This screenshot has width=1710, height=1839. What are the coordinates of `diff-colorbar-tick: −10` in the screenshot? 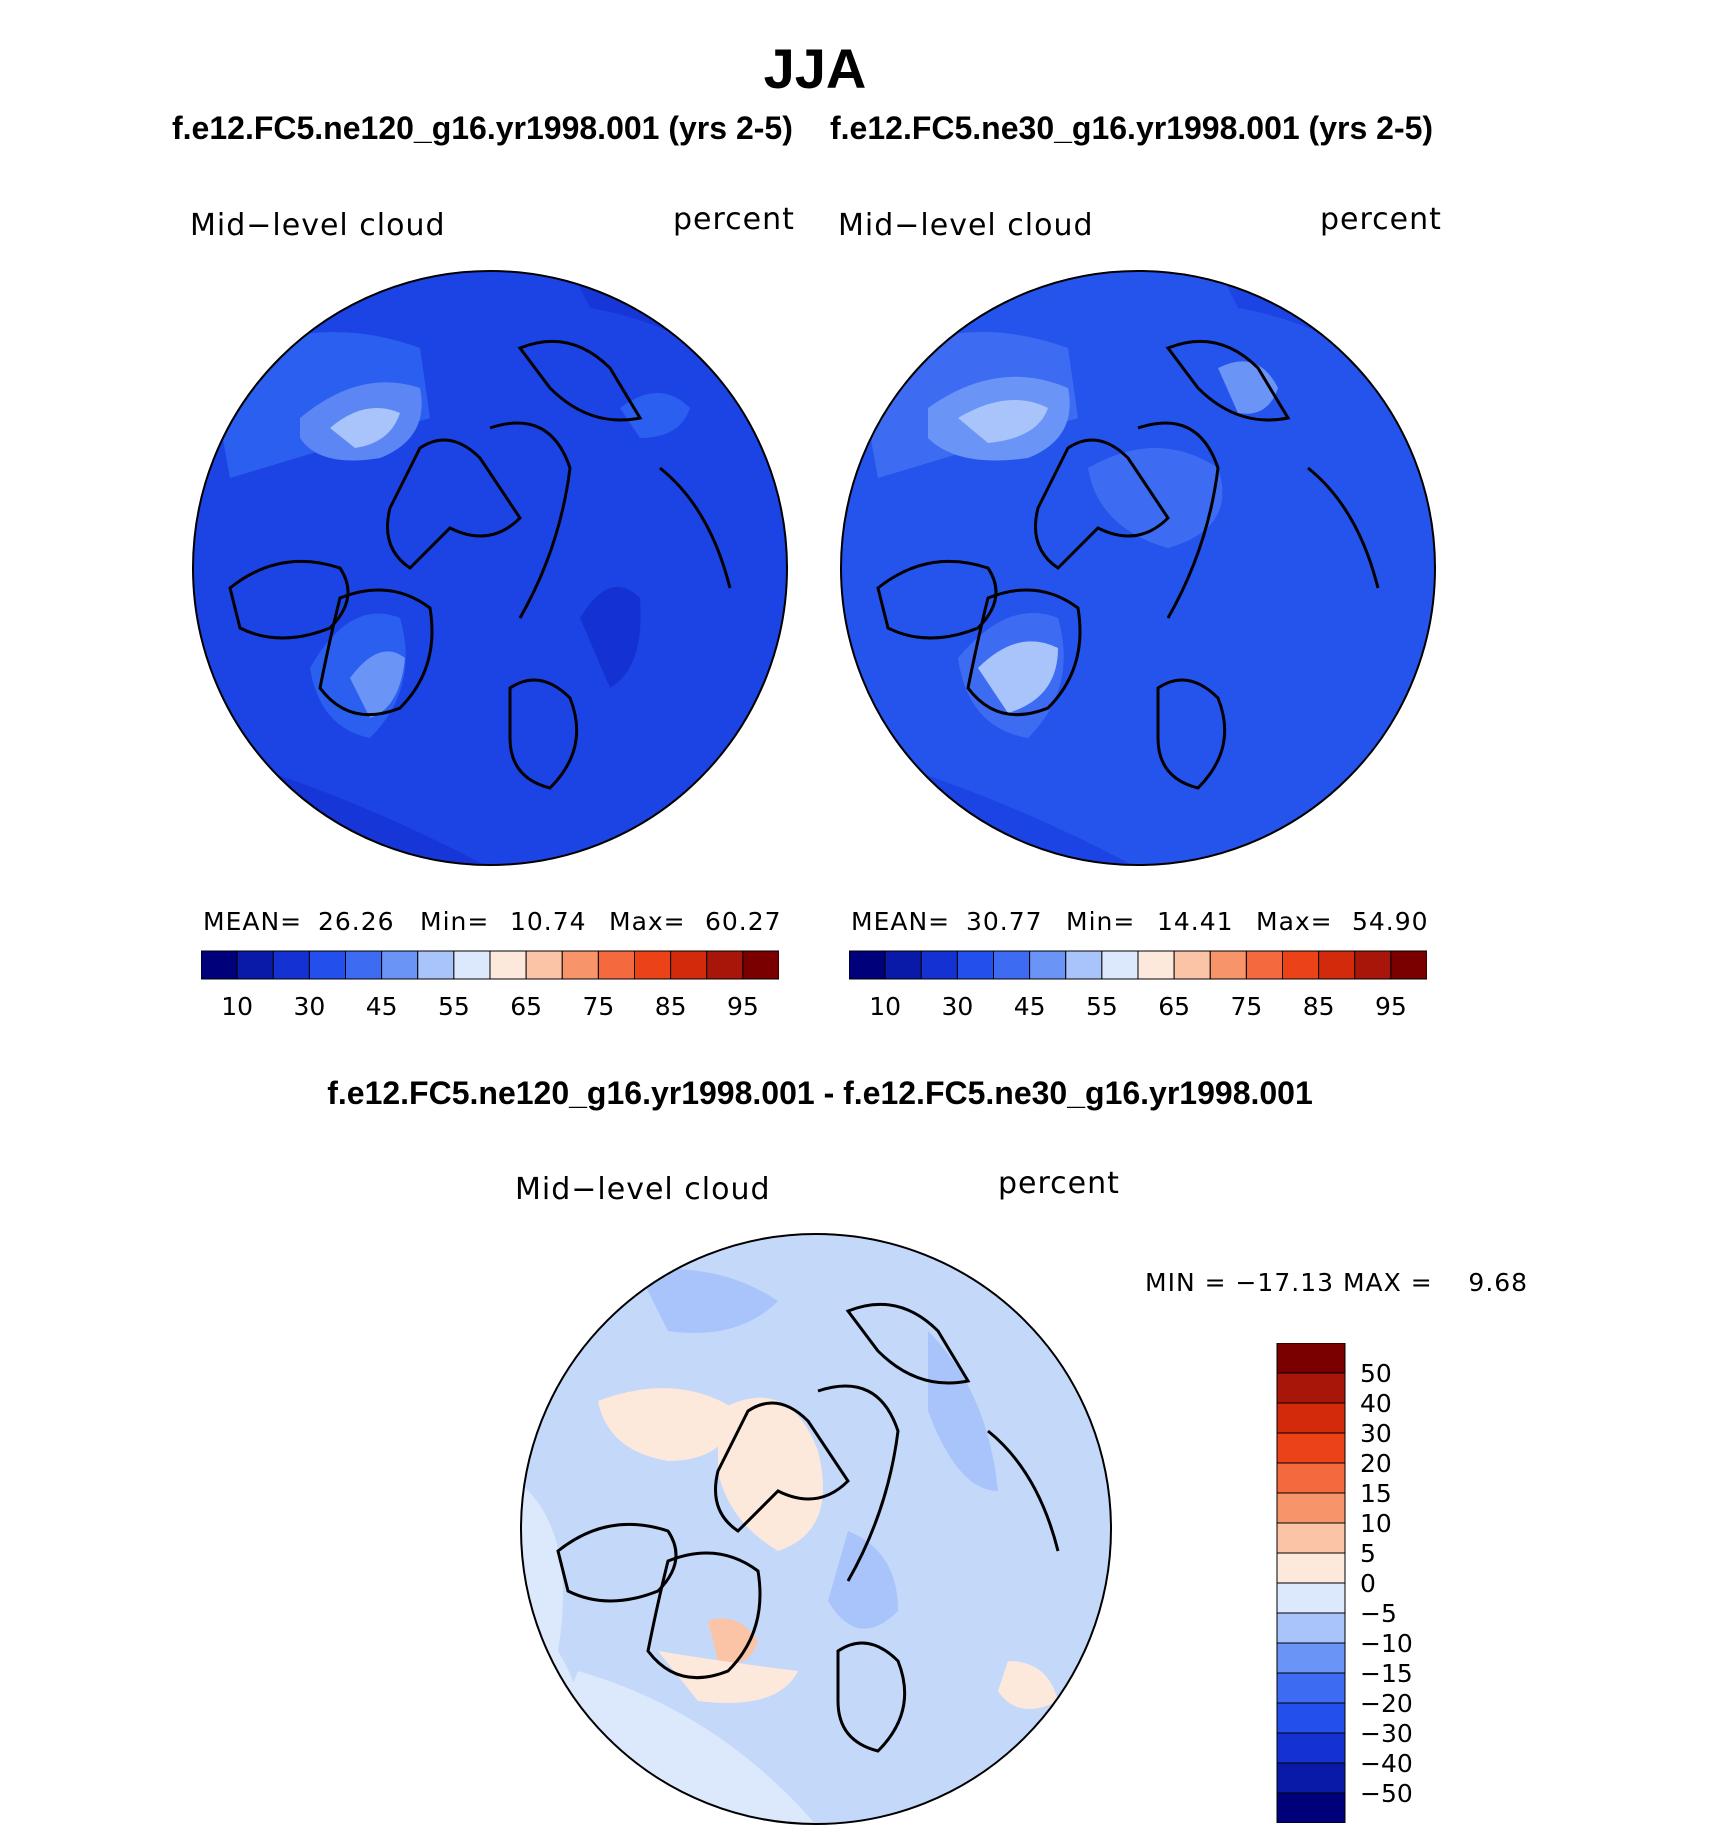 It's located at (1386, 1643).